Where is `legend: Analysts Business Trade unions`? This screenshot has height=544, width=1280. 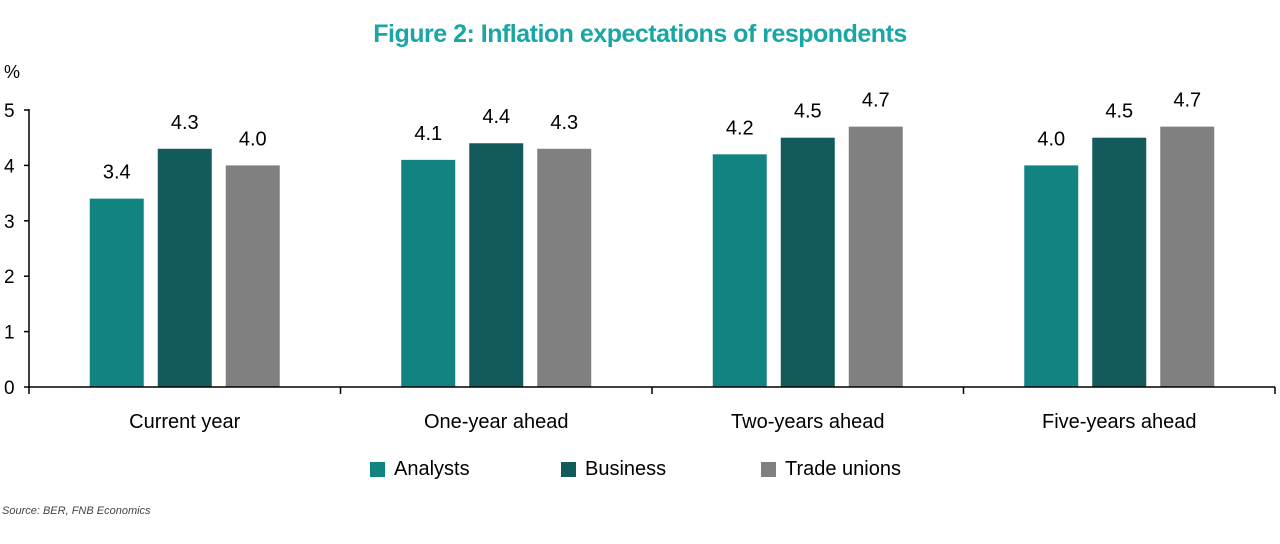
legend: Analysts Business Trade unions is located at coordinates (640, 470).